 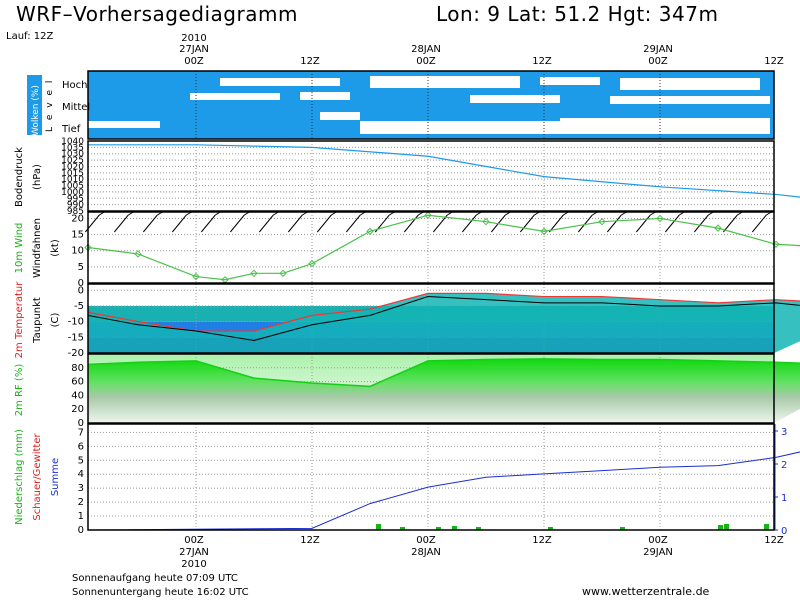 What do you see at coordinates (77, 368) in the screenshot?
I see `rh-tick-0: 80` at bounding box center [77, 368].